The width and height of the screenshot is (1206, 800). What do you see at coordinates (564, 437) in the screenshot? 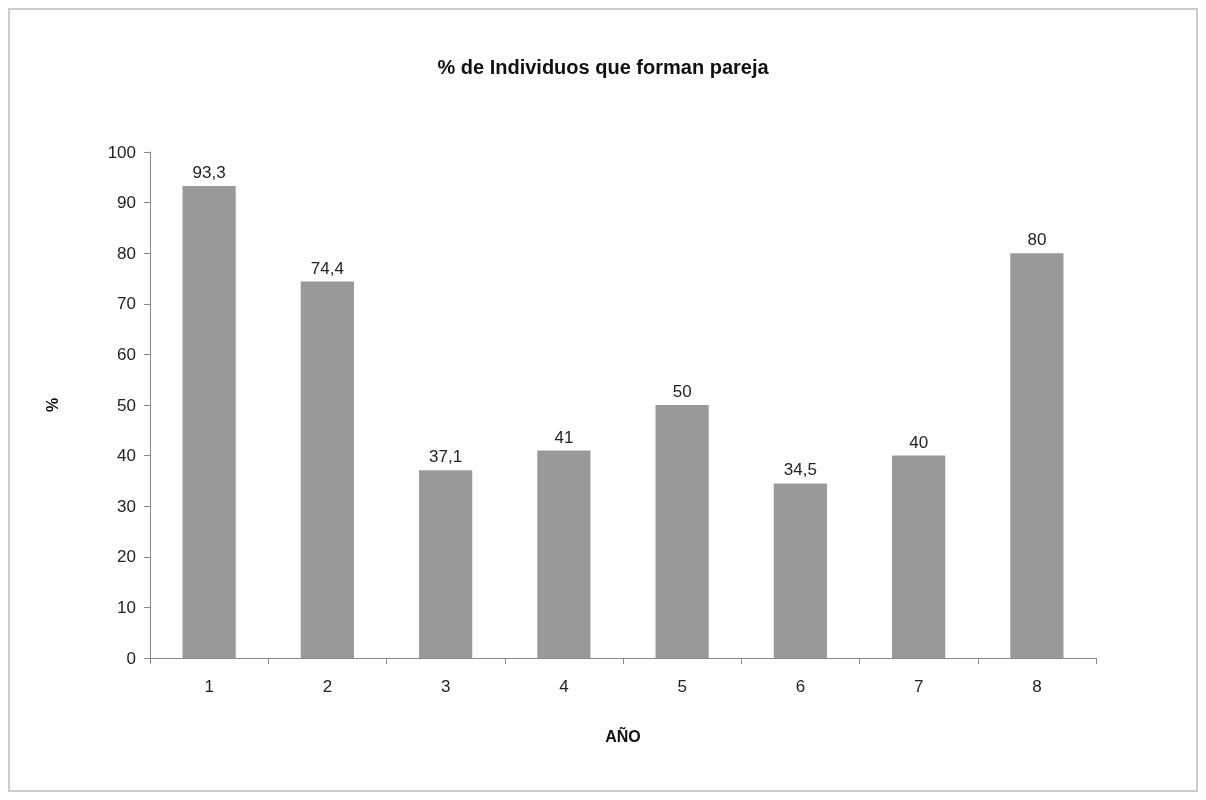
I see `data-label: 41` at bounding box center [564, 437].